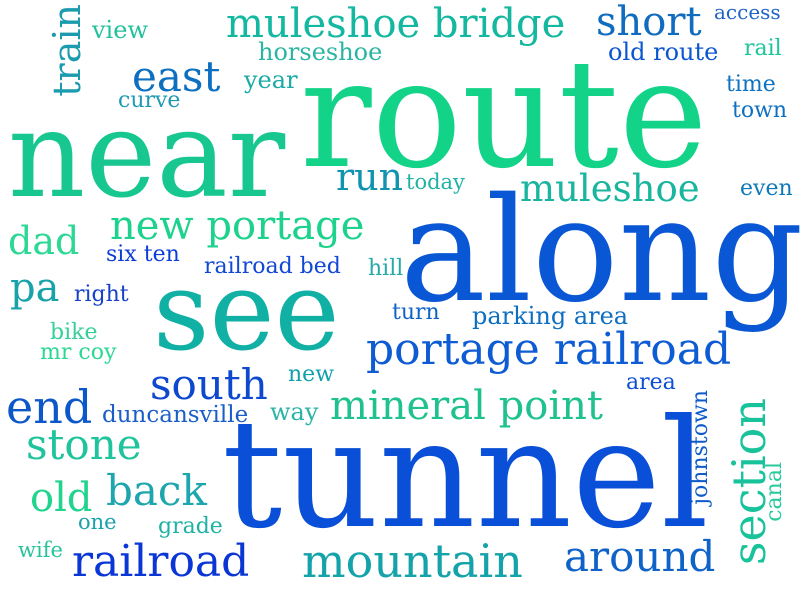  I want to click on word-old: old, so click(61, 498).